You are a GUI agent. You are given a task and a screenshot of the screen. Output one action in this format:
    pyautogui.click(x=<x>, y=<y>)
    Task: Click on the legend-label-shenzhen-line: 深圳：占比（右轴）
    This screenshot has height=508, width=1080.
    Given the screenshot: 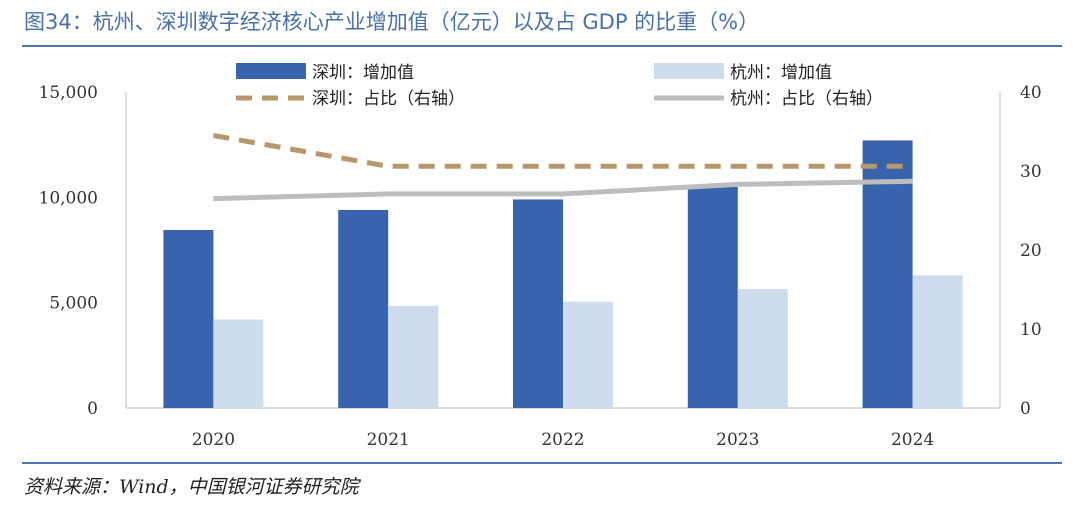 What is the action you would take?
    pyautogui.click(x=388, y=99)
    